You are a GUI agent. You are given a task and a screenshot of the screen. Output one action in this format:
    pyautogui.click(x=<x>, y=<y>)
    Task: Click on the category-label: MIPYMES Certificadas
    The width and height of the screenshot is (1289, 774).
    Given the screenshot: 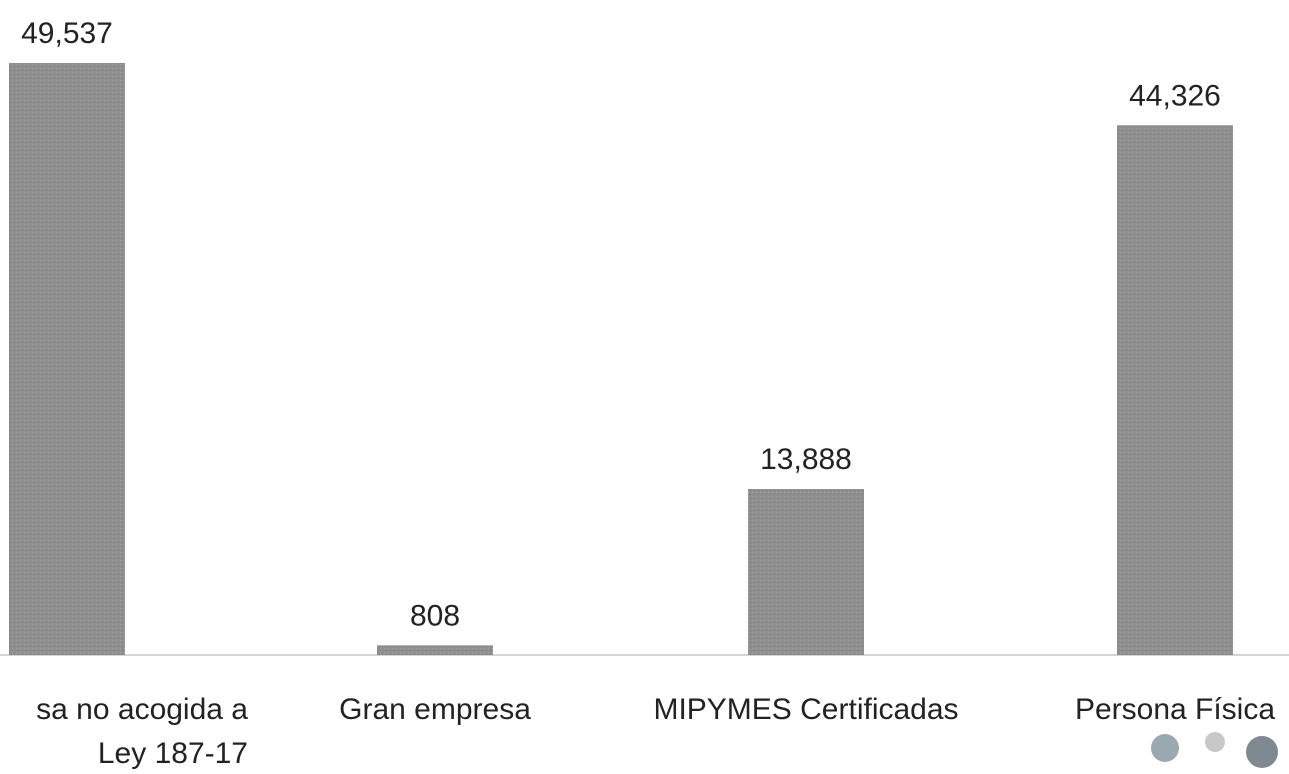 What is the action you would take?
    pyautogui.click(x=806, y=709)
    